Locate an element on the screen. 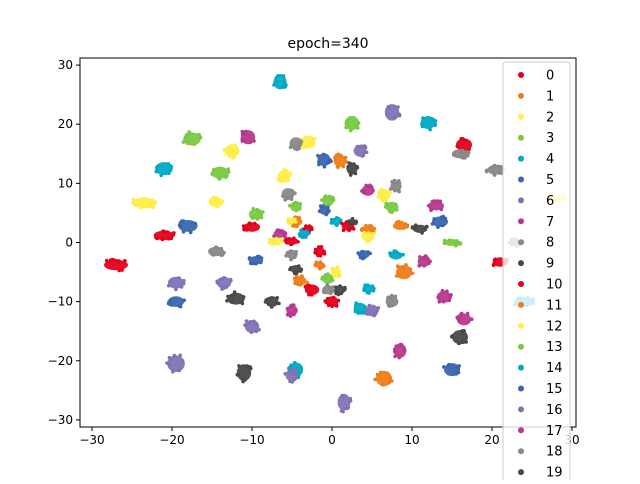 The image size is (640, 484). legend-label: 12 is located at coordinates (554, 326).